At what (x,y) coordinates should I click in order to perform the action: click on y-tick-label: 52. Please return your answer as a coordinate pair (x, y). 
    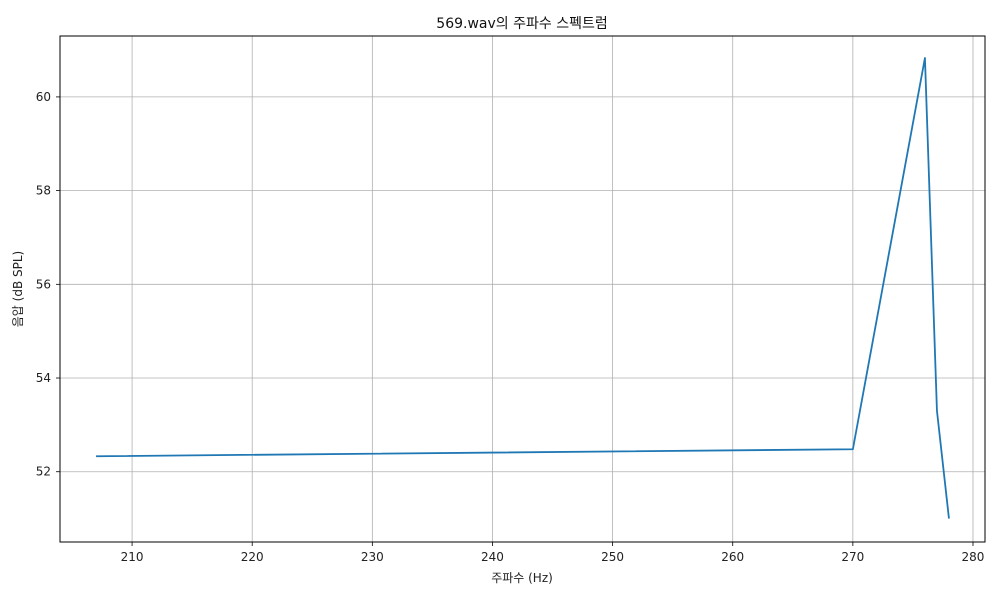
    Looking at the image, I should click on (43, 472).